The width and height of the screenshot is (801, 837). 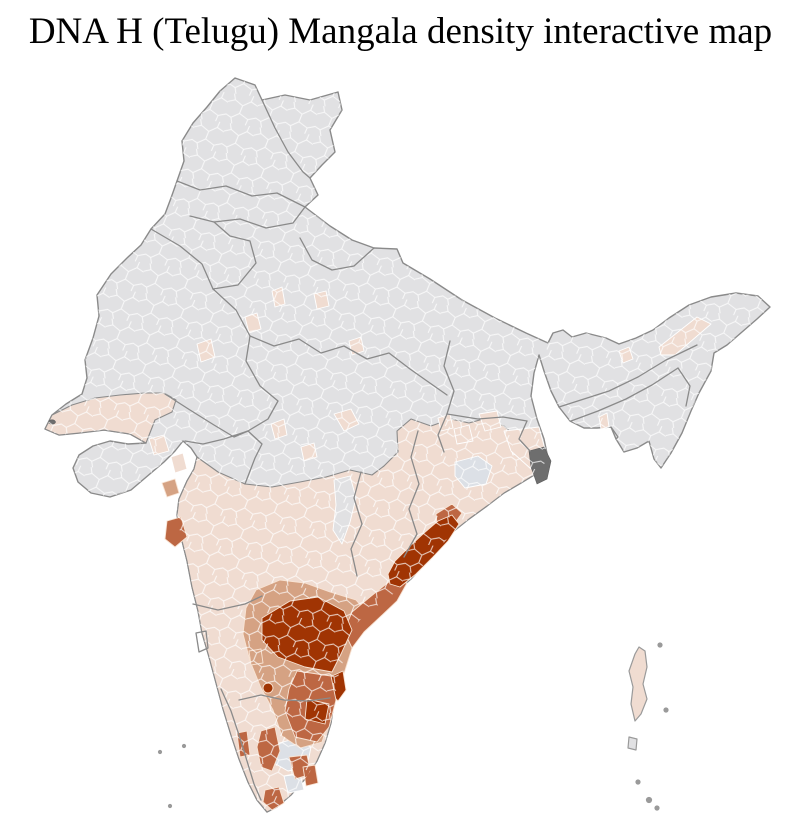 I want to click on border-mah-cg, so click(x=356, y=524).